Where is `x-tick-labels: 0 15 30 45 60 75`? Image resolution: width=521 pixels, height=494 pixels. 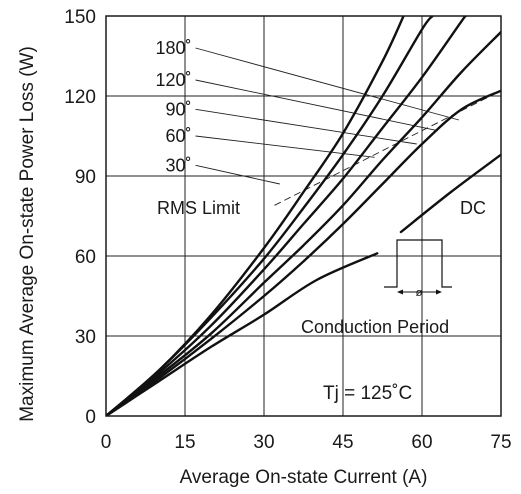 x-tick-labels: 0 15 30 45 60 75 is located at coordinates (306, 442).